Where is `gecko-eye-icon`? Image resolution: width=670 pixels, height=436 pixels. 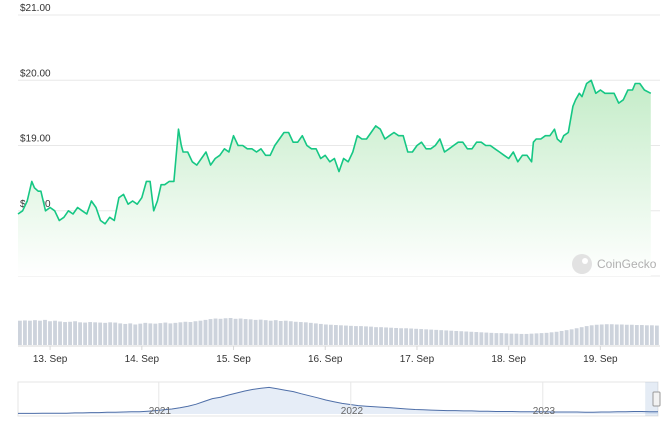 gecko-eye-icon is located at coordinates (585, 261).